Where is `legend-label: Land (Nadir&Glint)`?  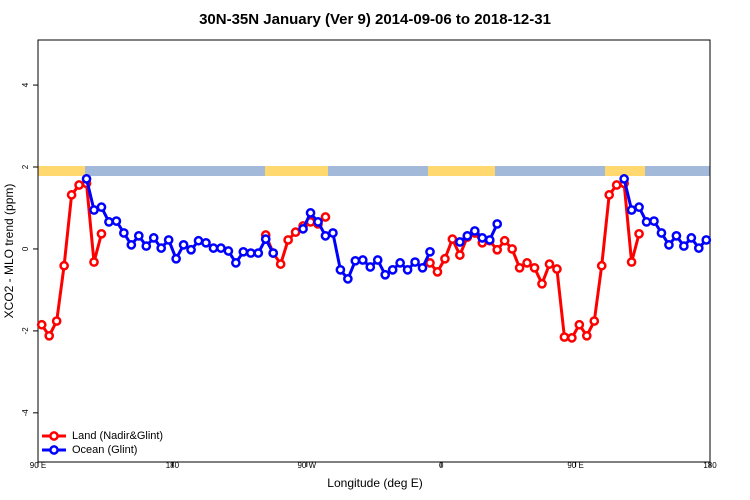 legend-label: Land (Nadir&Glint) is located at coordinates (117, 436).